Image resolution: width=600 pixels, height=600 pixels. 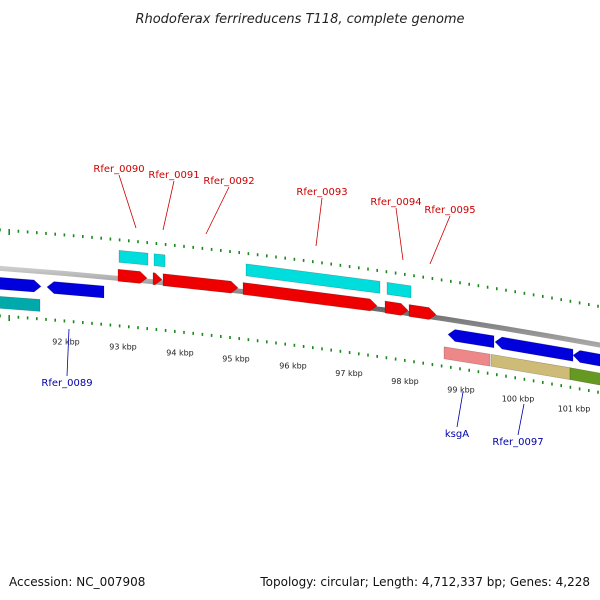 What do you see at coordinates (118, 169) in the screenshot?
I see `gene-label-rfer_0090: Rfer_0090` at bounding box center [118, 169].